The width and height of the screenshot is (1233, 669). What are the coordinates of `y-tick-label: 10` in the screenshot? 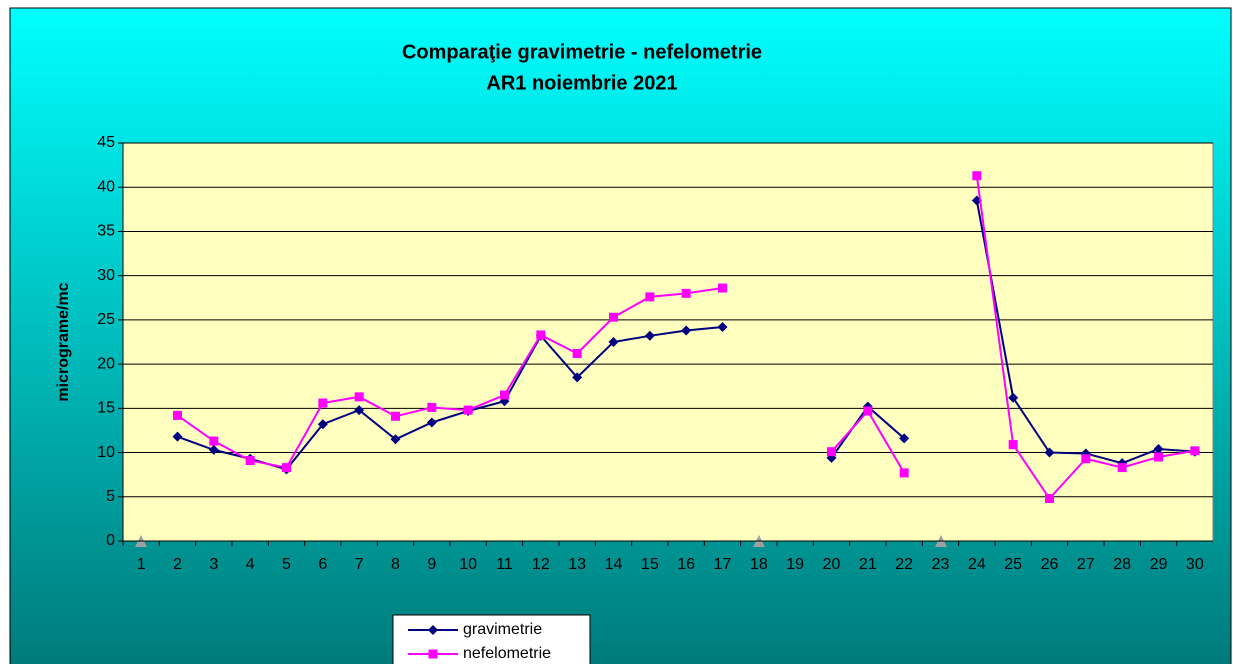 It's located at (106, 452).